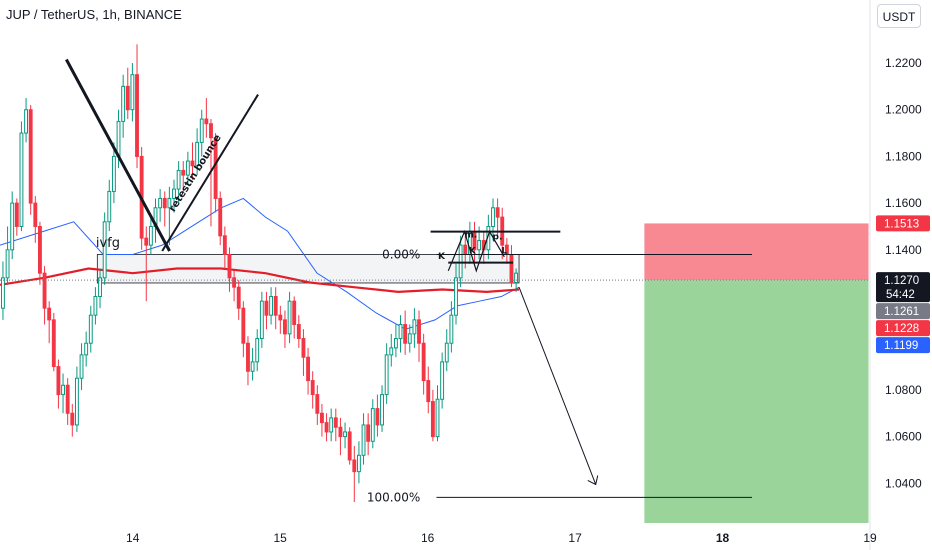 This screenshot has width=932, height=550. I want to click on currency-button: USDT, so click(899, 16).